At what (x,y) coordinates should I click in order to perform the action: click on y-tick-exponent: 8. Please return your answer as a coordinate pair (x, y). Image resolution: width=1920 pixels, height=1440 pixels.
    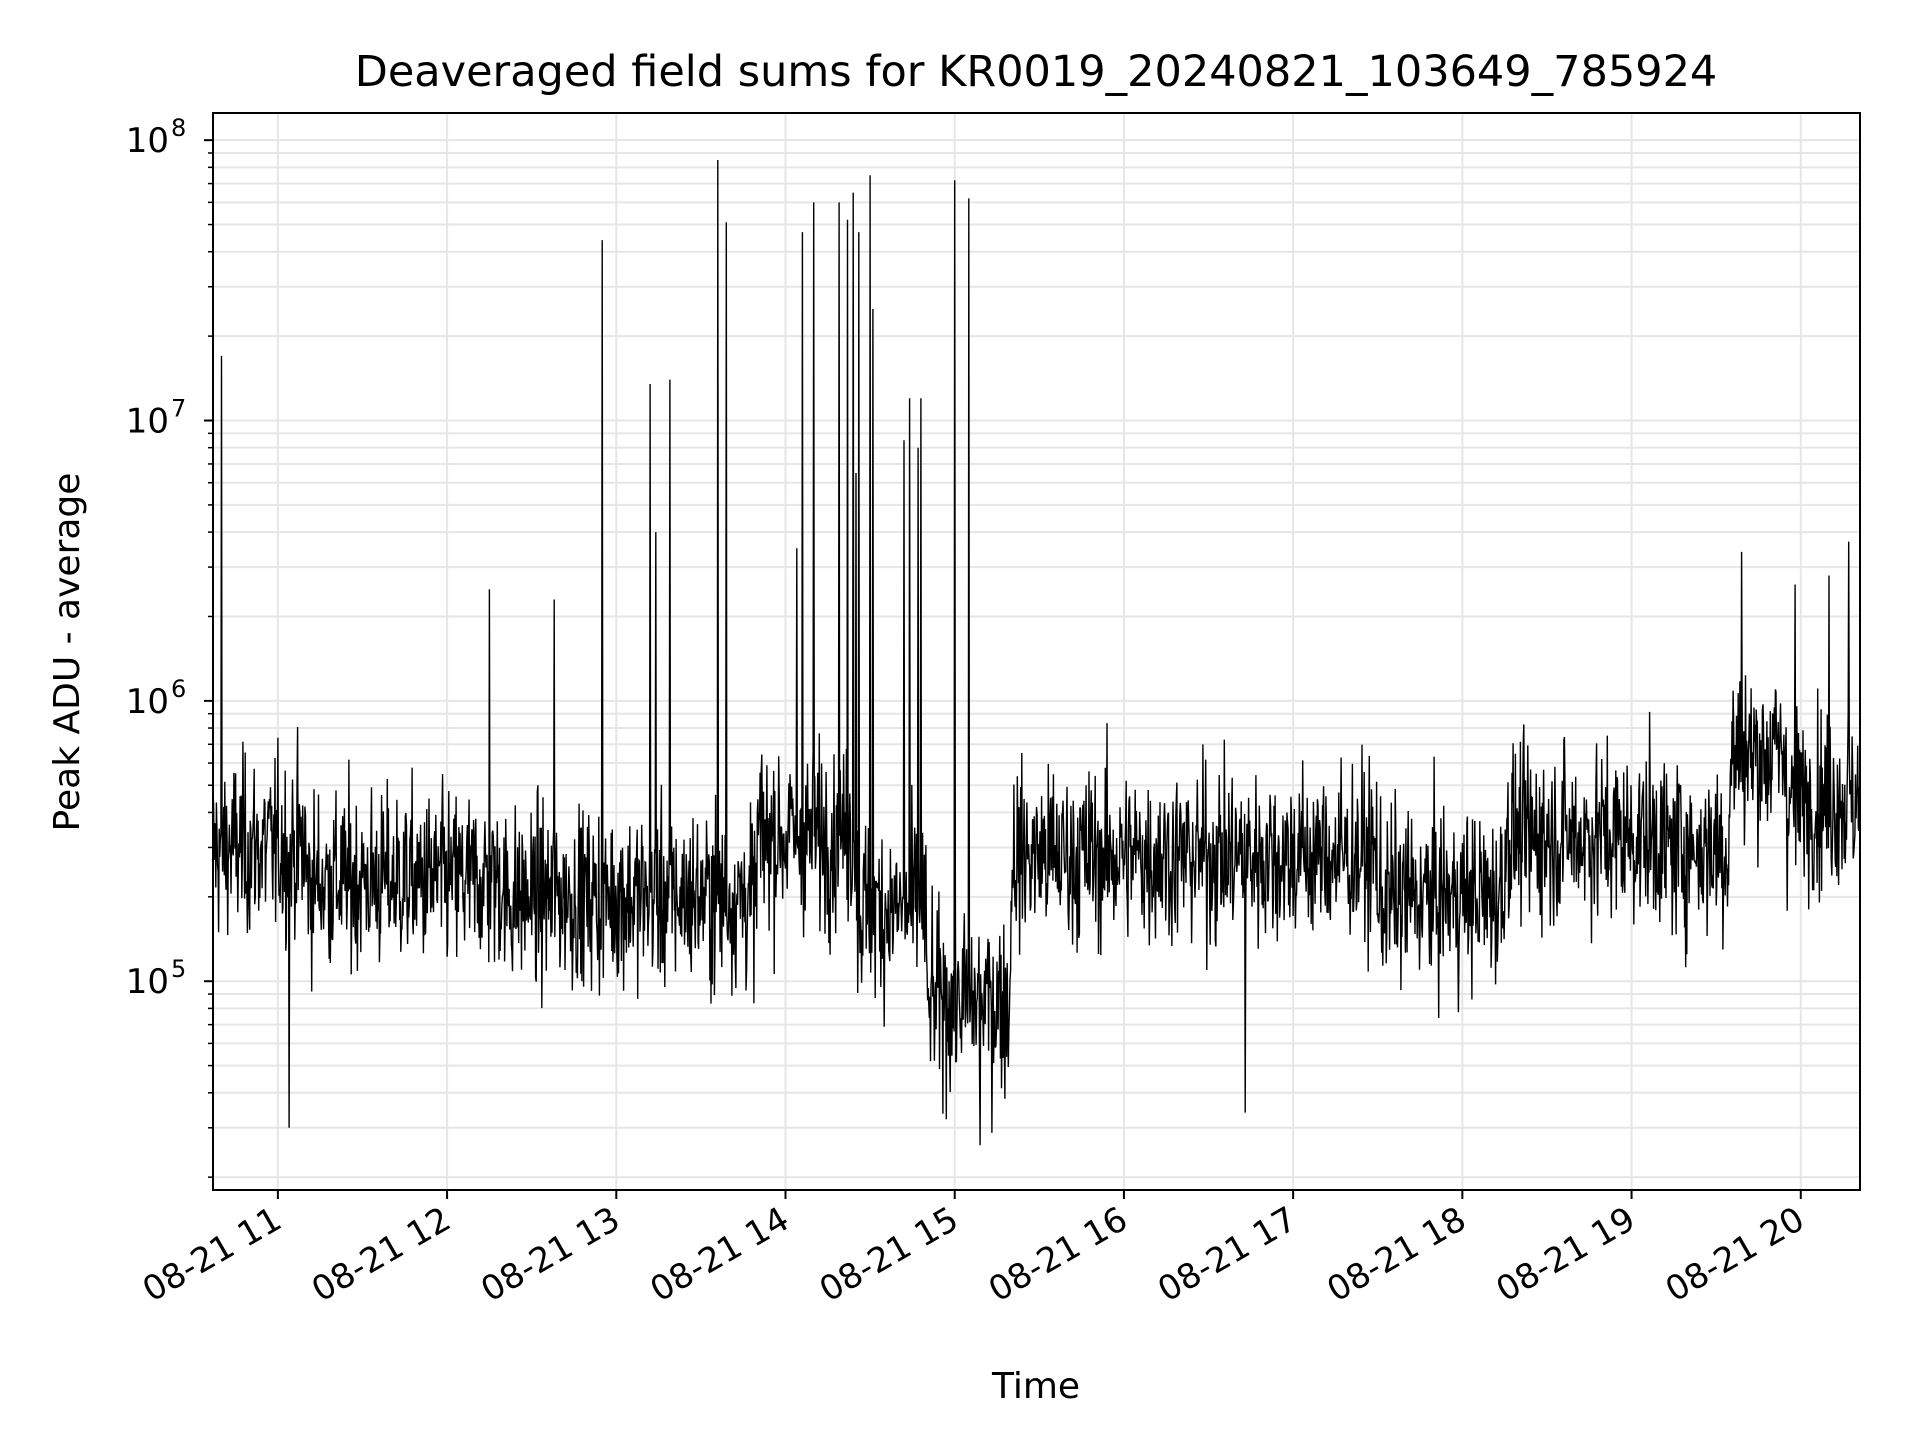
    Looking at the image, I should click on (178, 128).